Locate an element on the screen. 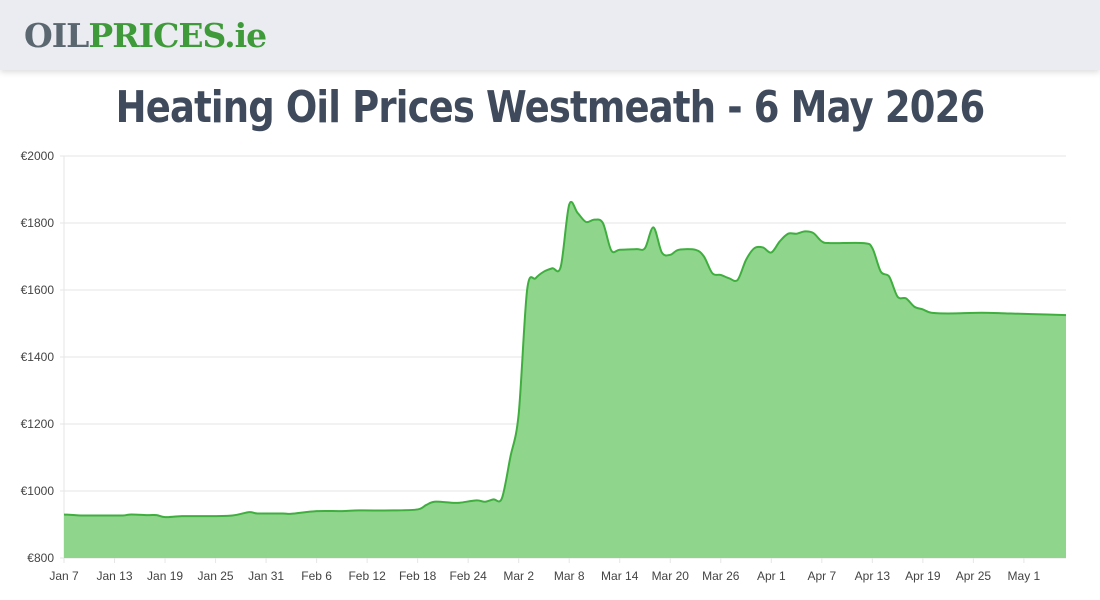 Image resolution: width=1100 pixels, height=600 pixels. site-logo: OILPRICES.ie is located at coordinates (145, 36).